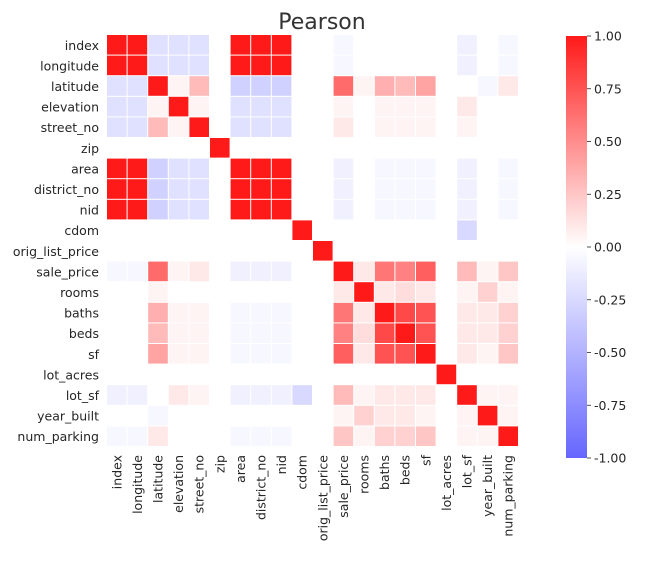 Image resolution: width=646 pixels, height=571 pixels. What do you see at coordinates (137, 168) in the screenshot?
I see `heatmap-cell-area-longitude` at bounding box center [137, 168].